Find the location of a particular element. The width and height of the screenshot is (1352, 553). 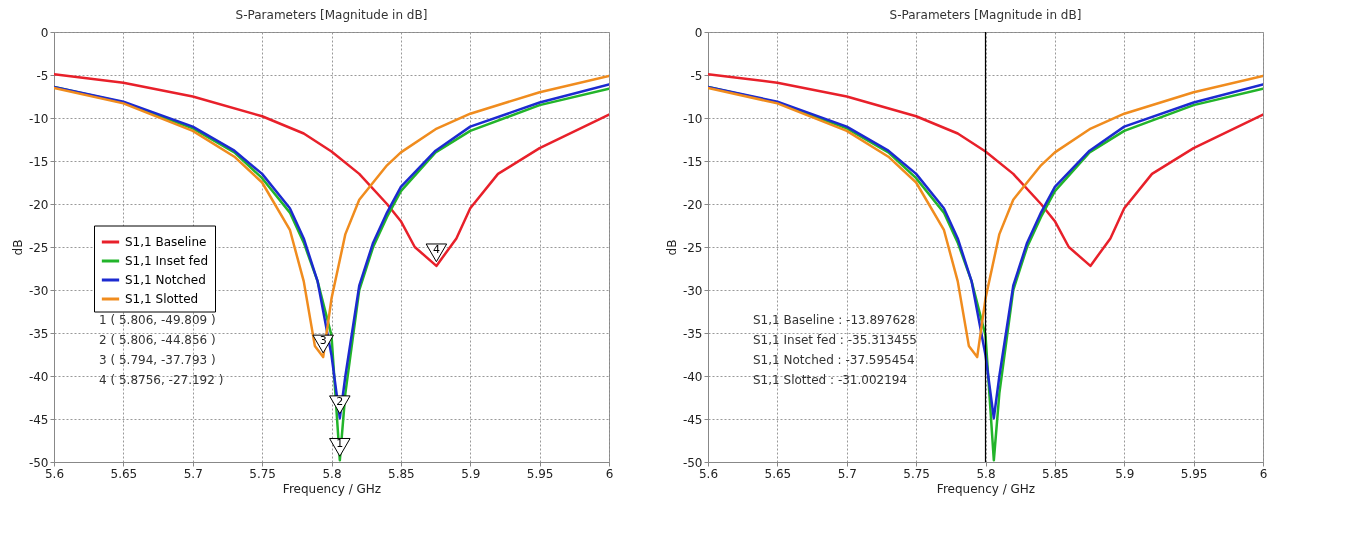

annotation: S1,1 Inset fed : -35.313455 is located at coordinates (835, 340).